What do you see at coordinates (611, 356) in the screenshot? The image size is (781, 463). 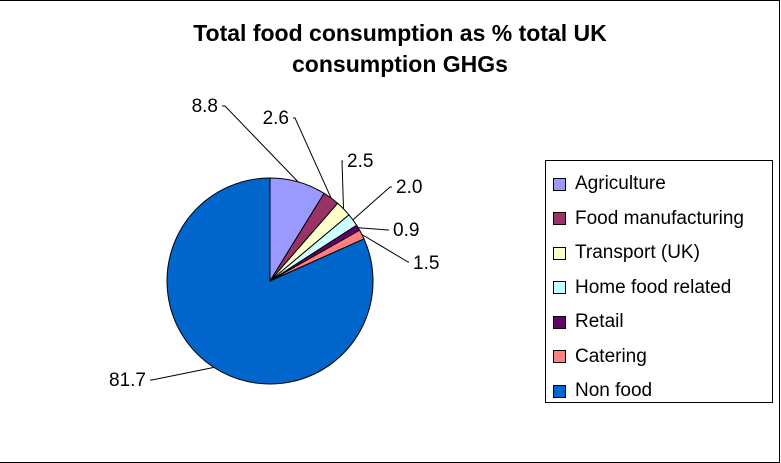 I see `legend-label: Catering` at bounding box center [611, 356].